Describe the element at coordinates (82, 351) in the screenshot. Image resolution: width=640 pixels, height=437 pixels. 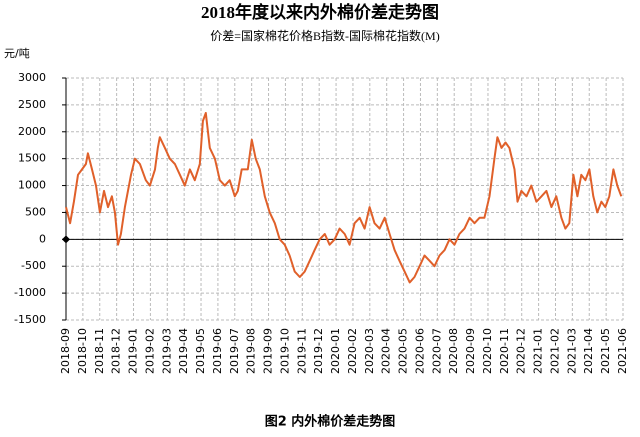
I see `x-tick-label: 2018-10` at that location.